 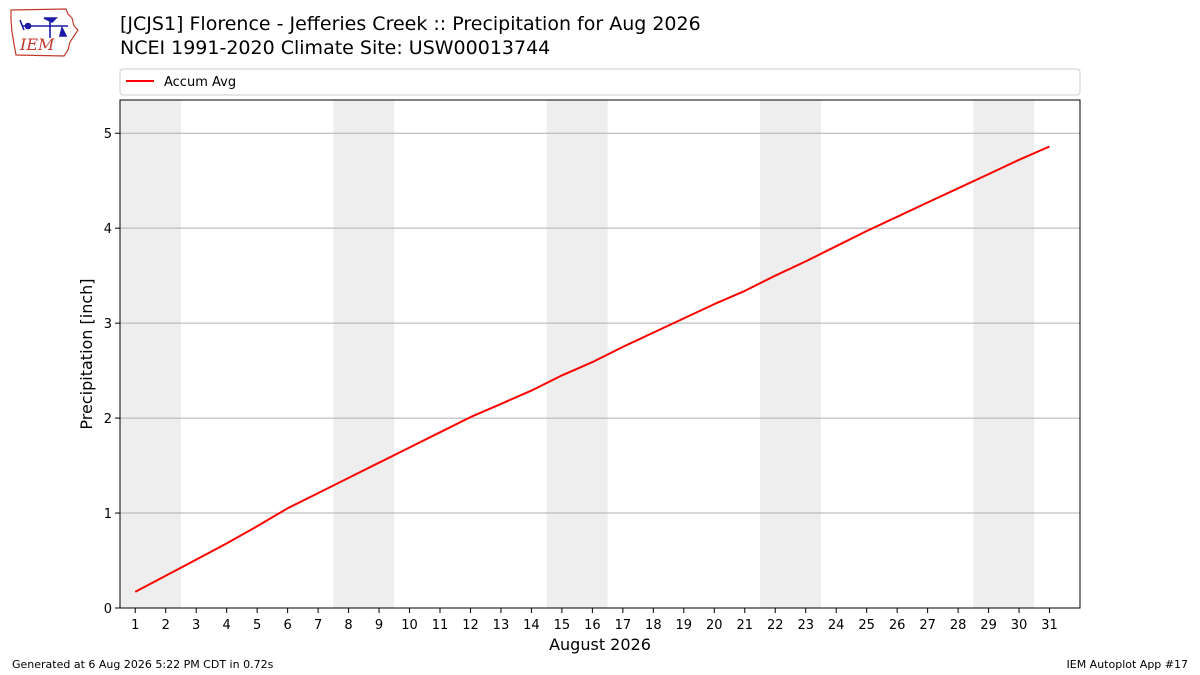 I want to click on x-tick-label-18: 18, so click(x=653, y=625).